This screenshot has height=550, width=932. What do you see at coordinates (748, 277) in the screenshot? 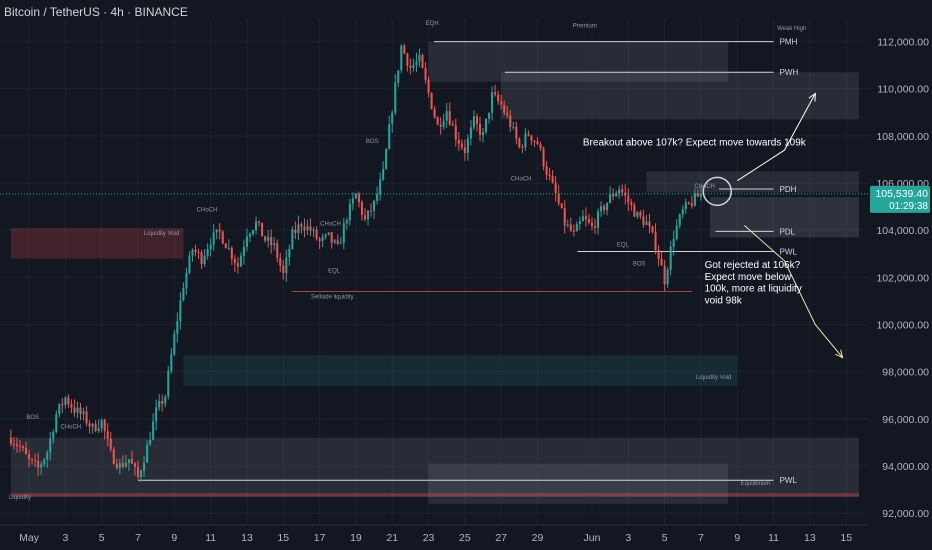
I see `annotation-text: Expect move below` at bounding box center [748, 277].